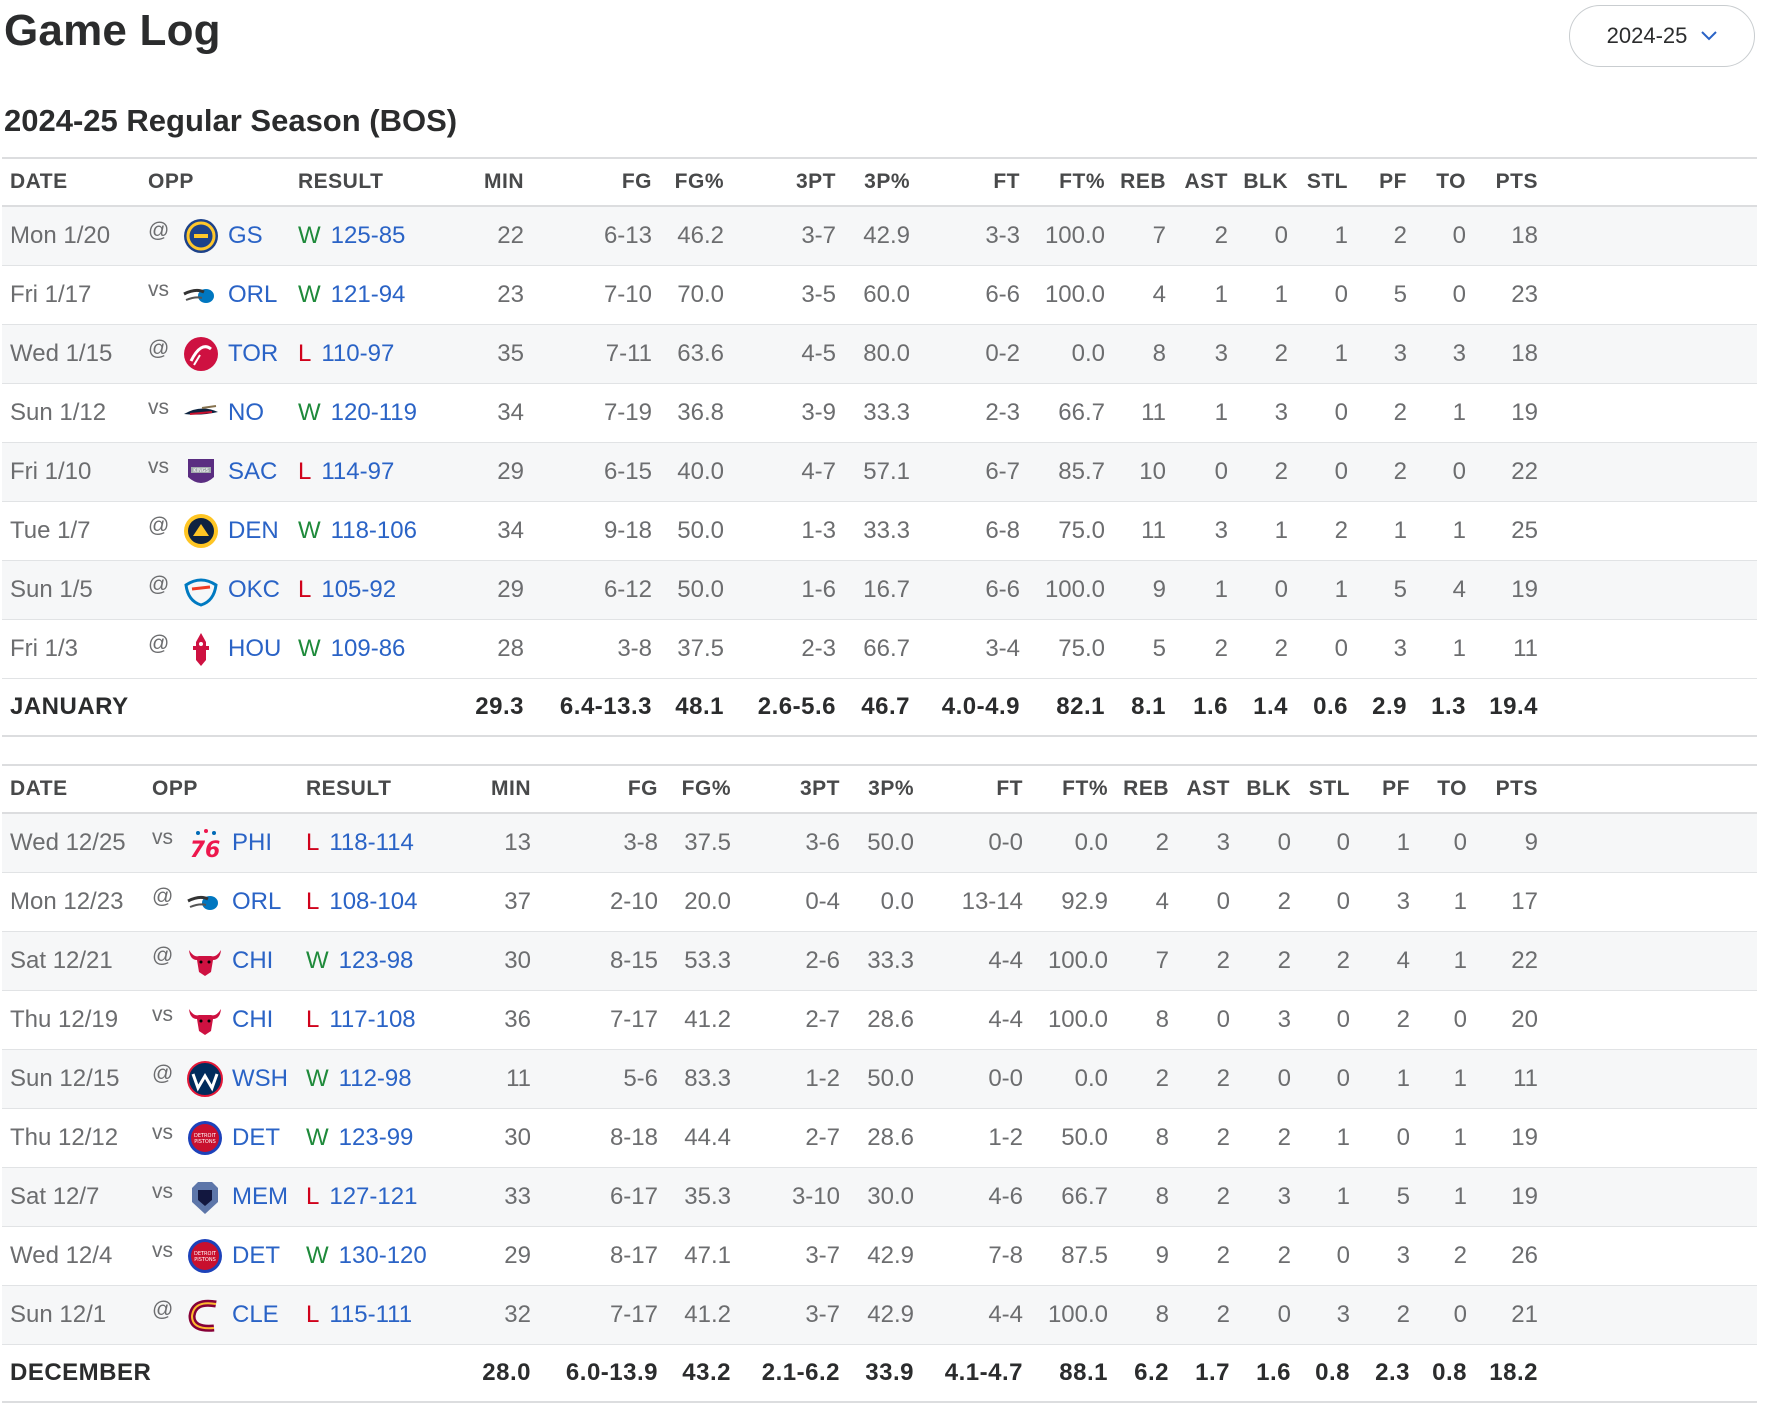 Image resolution: width=1780 pixels, height=1406 pixels. What do you see at coordinates (205, 1315) in the screenshot?
I see `cavaliers-team-logo-icon` at bounding box center [205, 1315].